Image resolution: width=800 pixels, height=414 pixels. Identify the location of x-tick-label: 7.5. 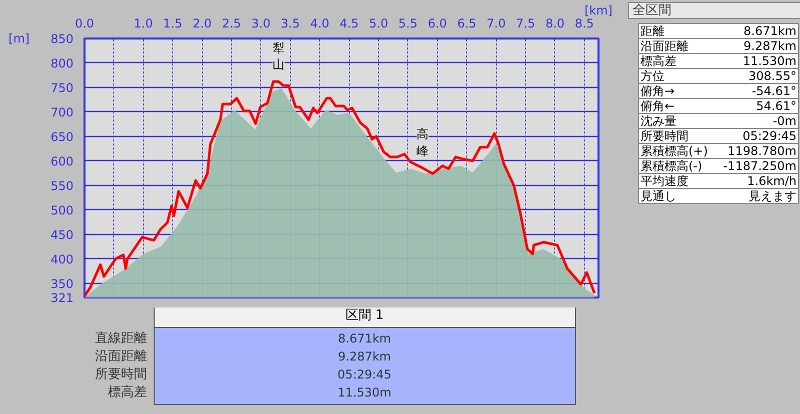
(526, 23).